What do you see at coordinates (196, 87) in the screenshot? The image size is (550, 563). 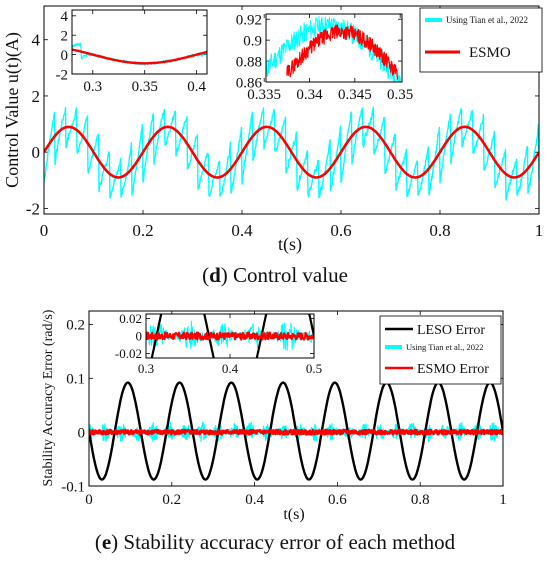 I see `d-inset1-xtick-label: 0.4` at bounding box center [196, 87].